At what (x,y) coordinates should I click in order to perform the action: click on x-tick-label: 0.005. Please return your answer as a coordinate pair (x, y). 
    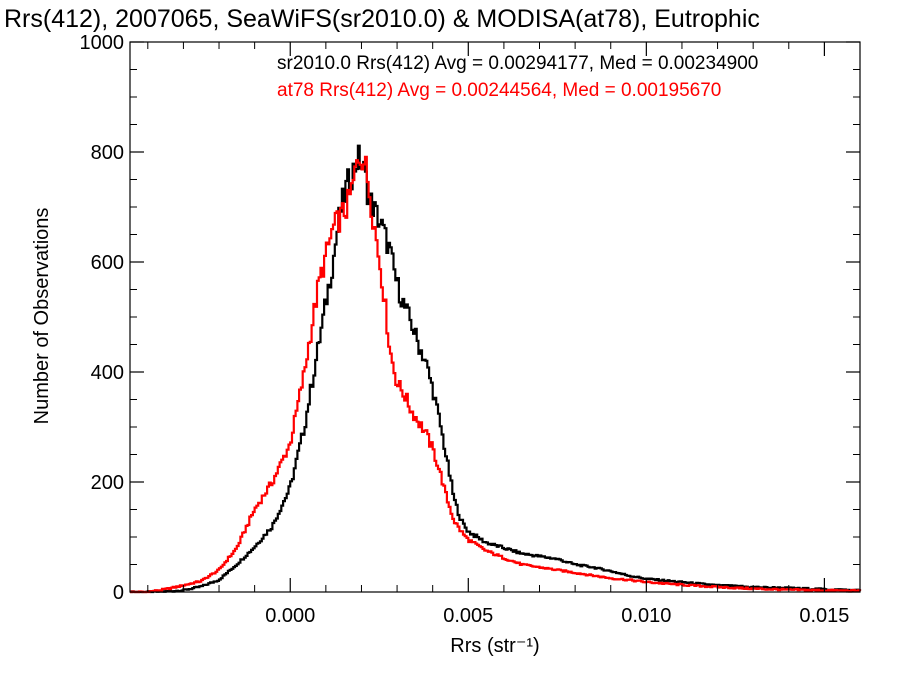
    Looking at the image, I should click on (468, 616).